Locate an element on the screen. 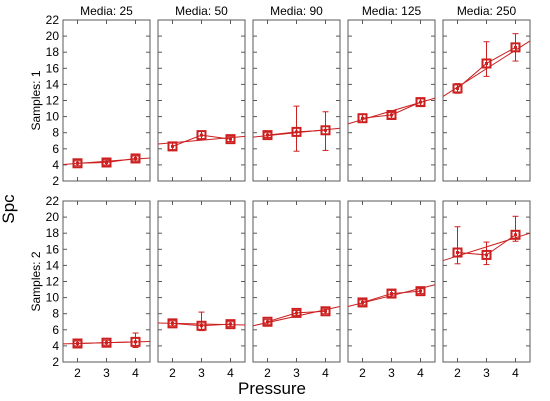 Image resolution: width=550 pixels, height=401 pixels. y-tick-label: 12 is located at coordinates (53, 282).